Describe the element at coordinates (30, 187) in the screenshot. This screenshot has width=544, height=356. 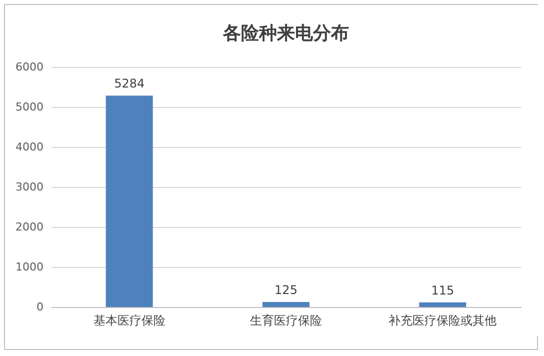
I see `y-tick-label: 3000` at that location.